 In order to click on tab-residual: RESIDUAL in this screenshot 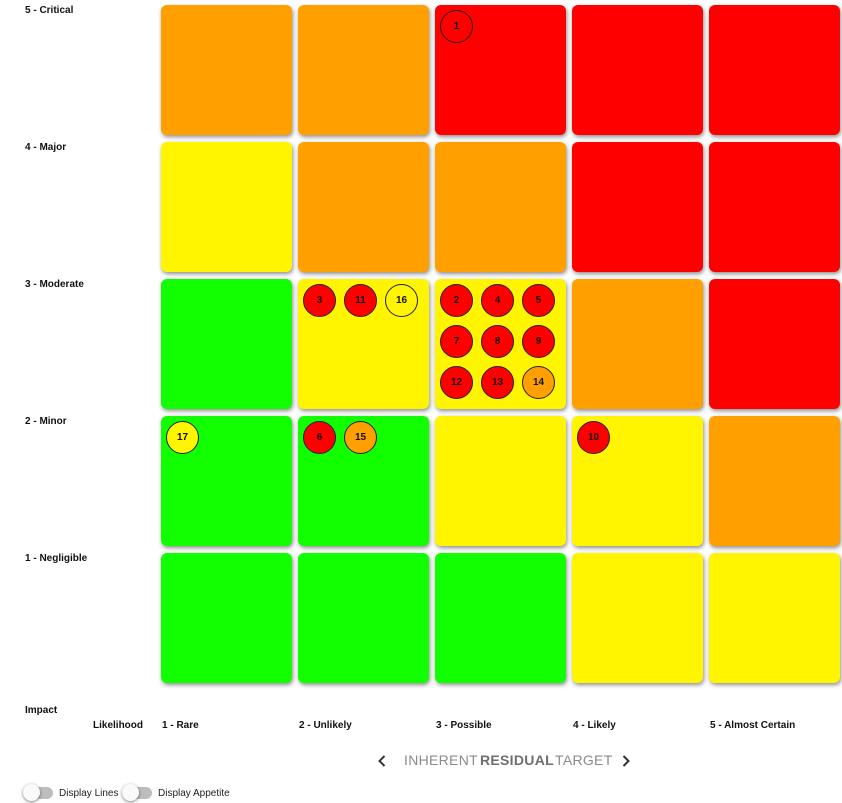, I will do `click(517, 760)`.